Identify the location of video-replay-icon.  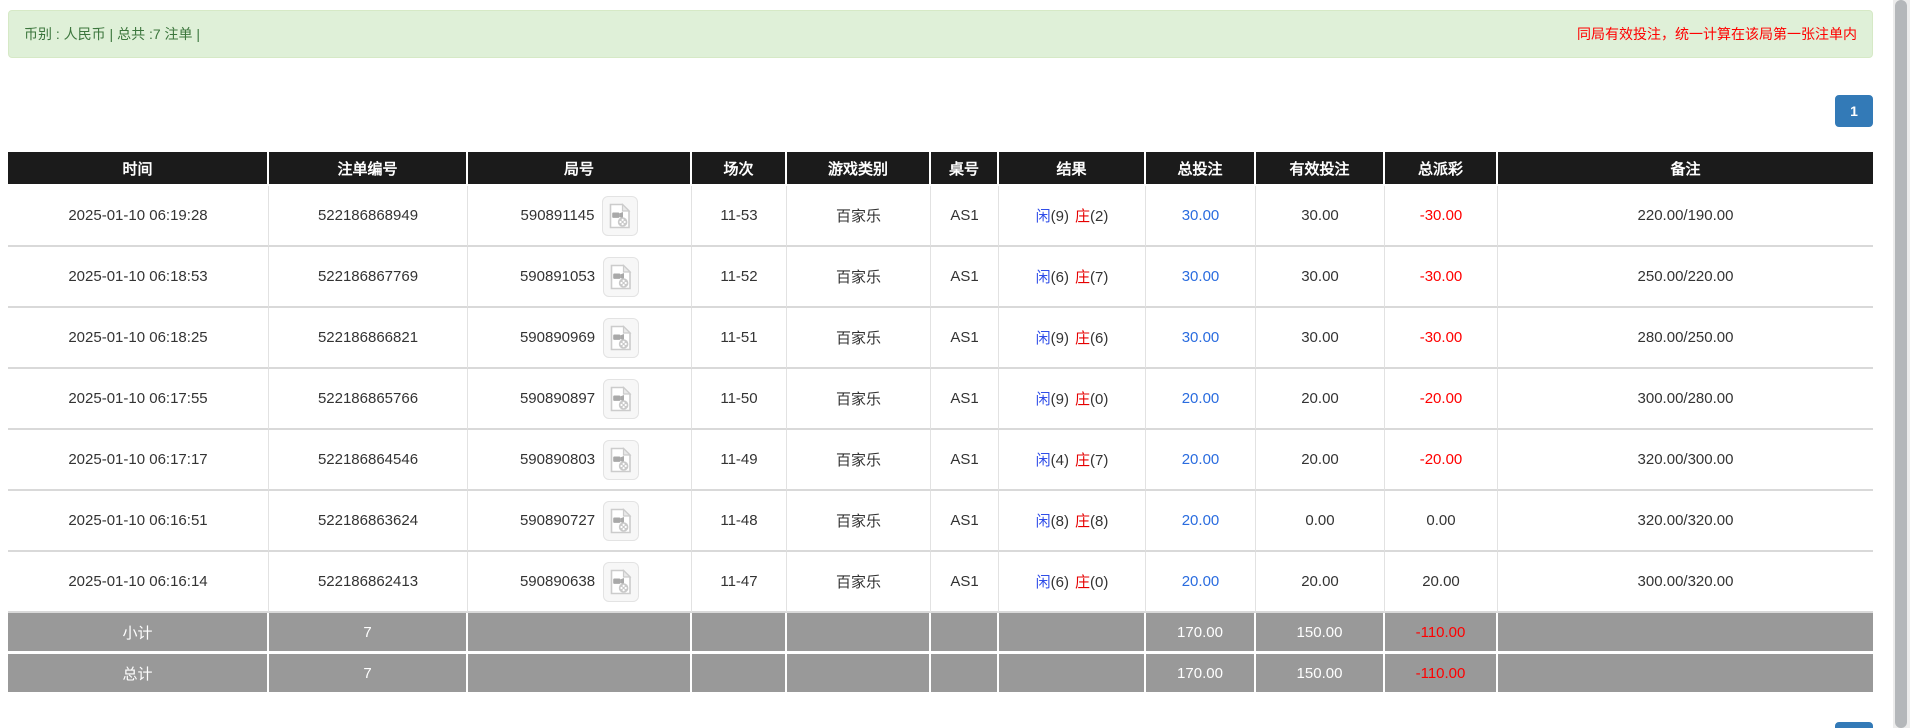
(621, 398).